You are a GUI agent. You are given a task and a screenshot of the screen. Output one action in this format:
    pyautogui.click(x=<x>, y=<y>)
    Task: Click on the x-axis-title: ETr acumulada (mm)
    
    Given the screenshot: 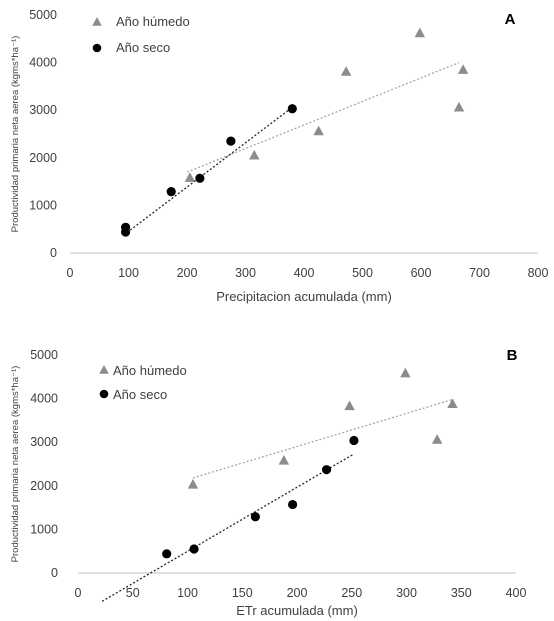 What is the action you would take?
    pyautogui.click(x=297, y=610)
    